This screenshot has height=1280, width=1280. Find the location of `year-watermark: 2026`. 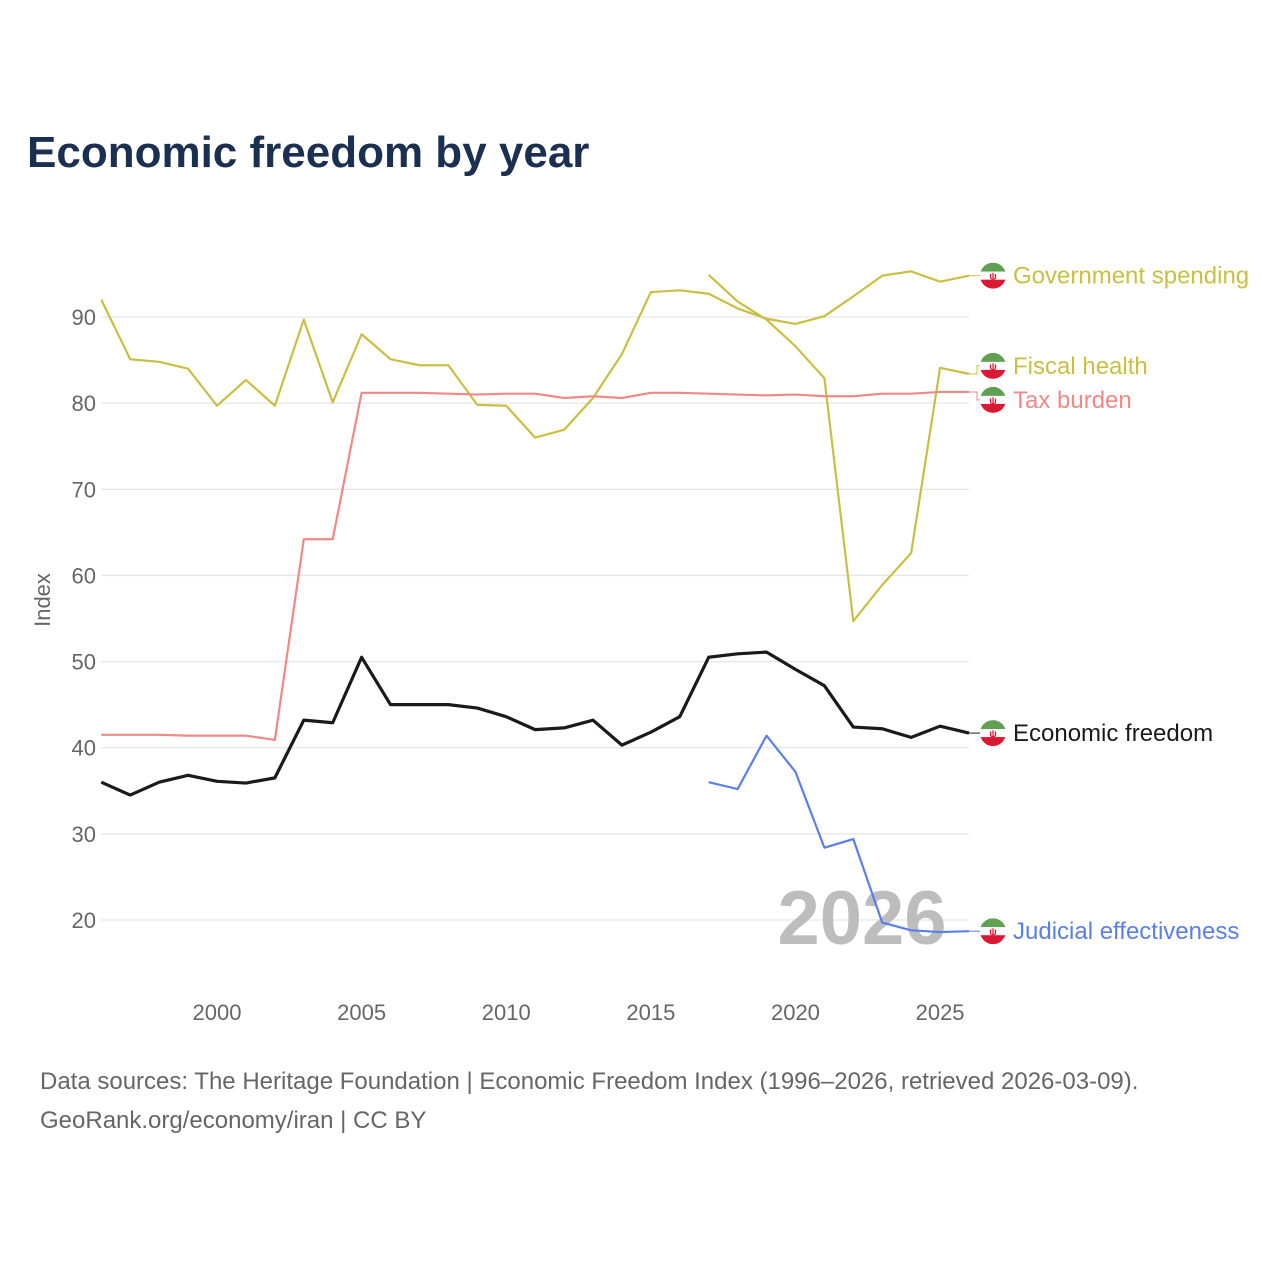

year-watermark: 2026 is located at coordinates (861, 918).